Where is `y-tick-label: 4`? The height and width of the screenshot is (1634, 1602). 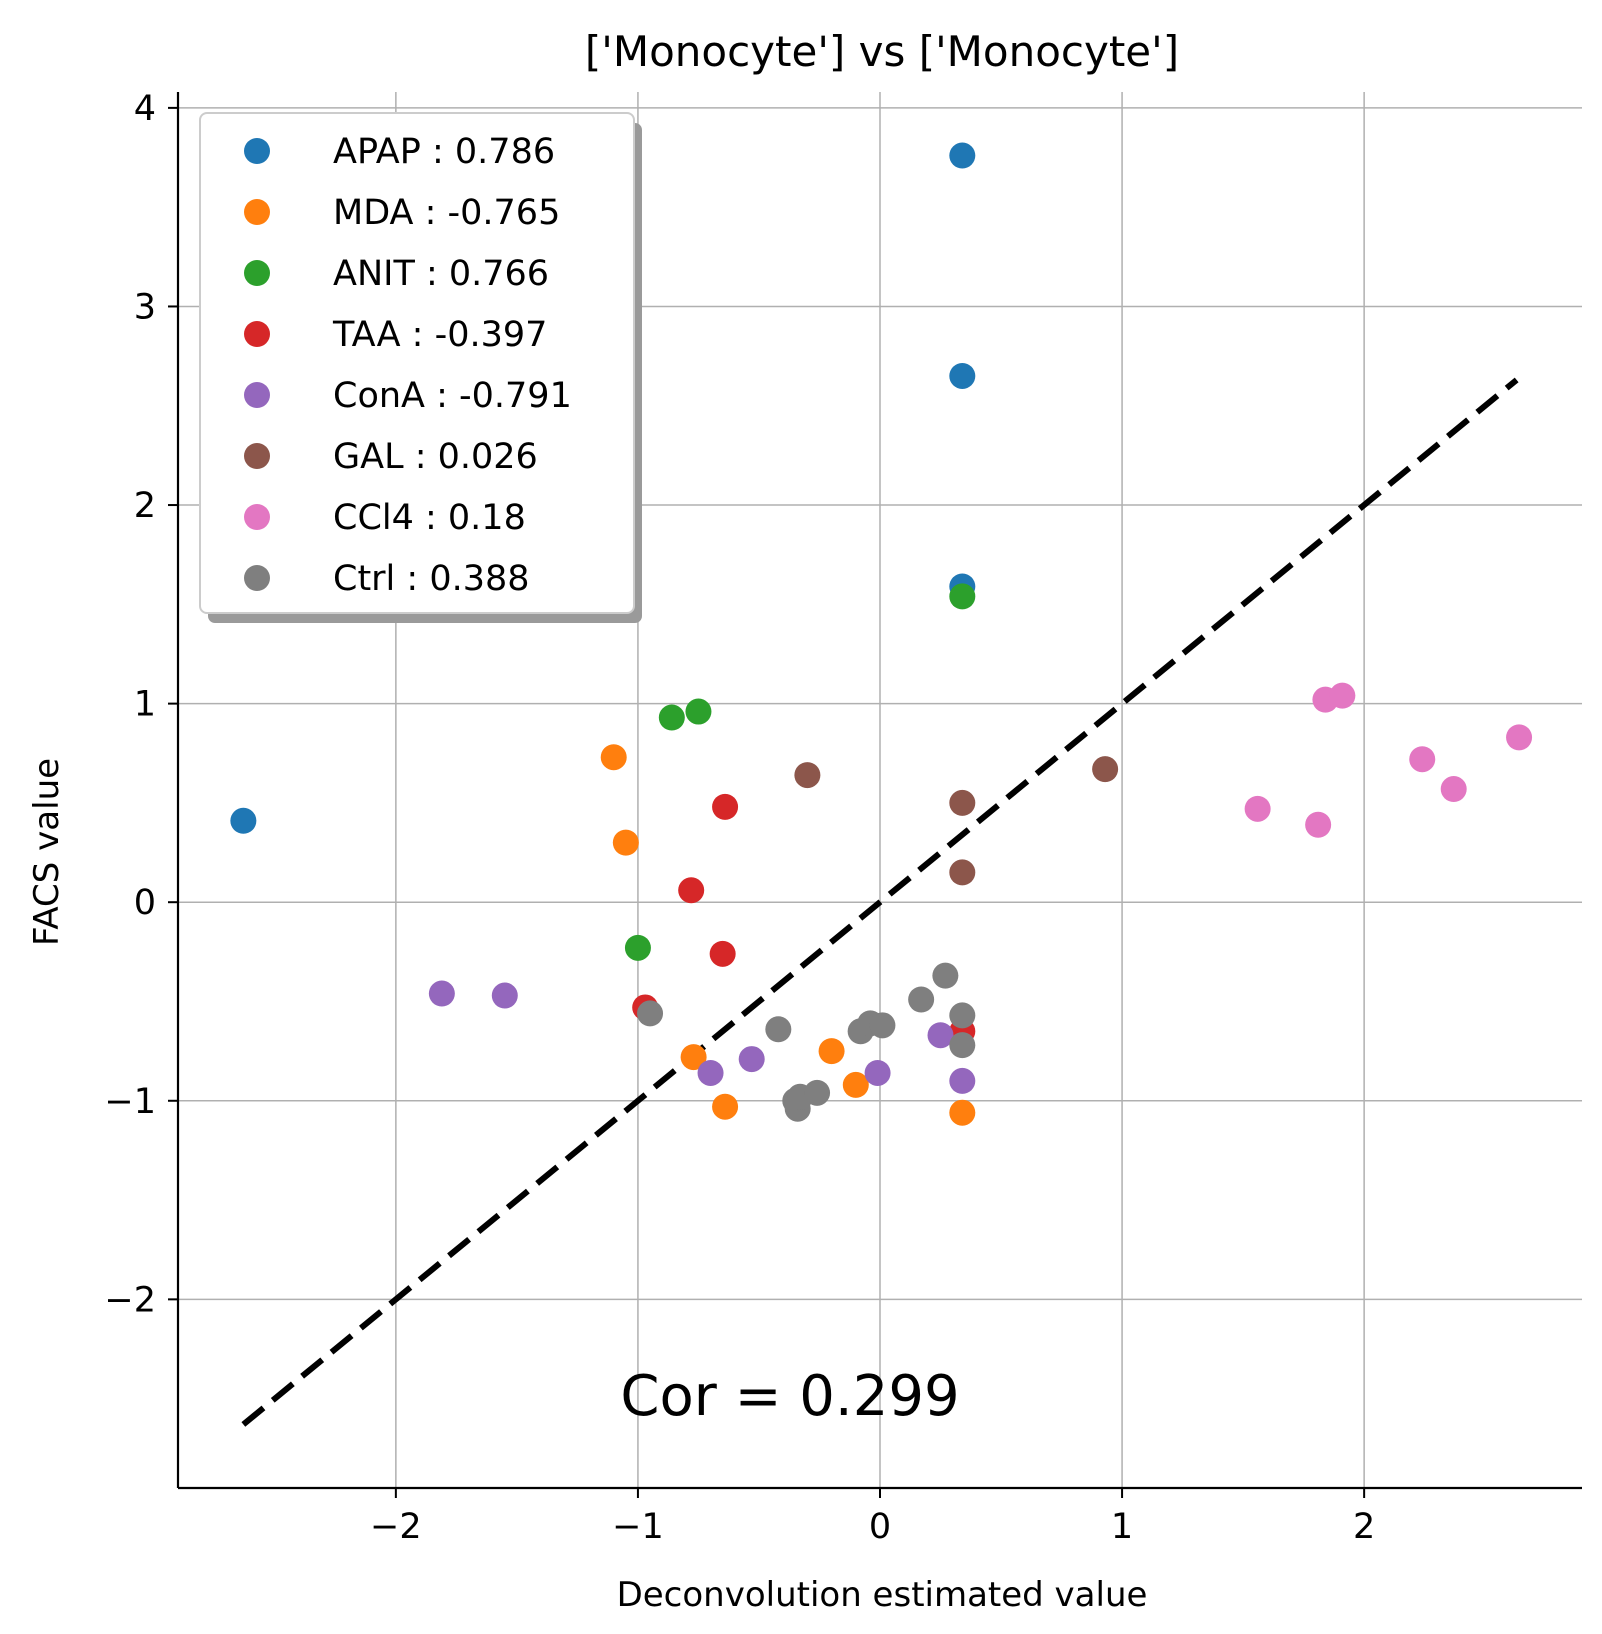 y-tick-label: 4 is located at coordinates (145, 109).